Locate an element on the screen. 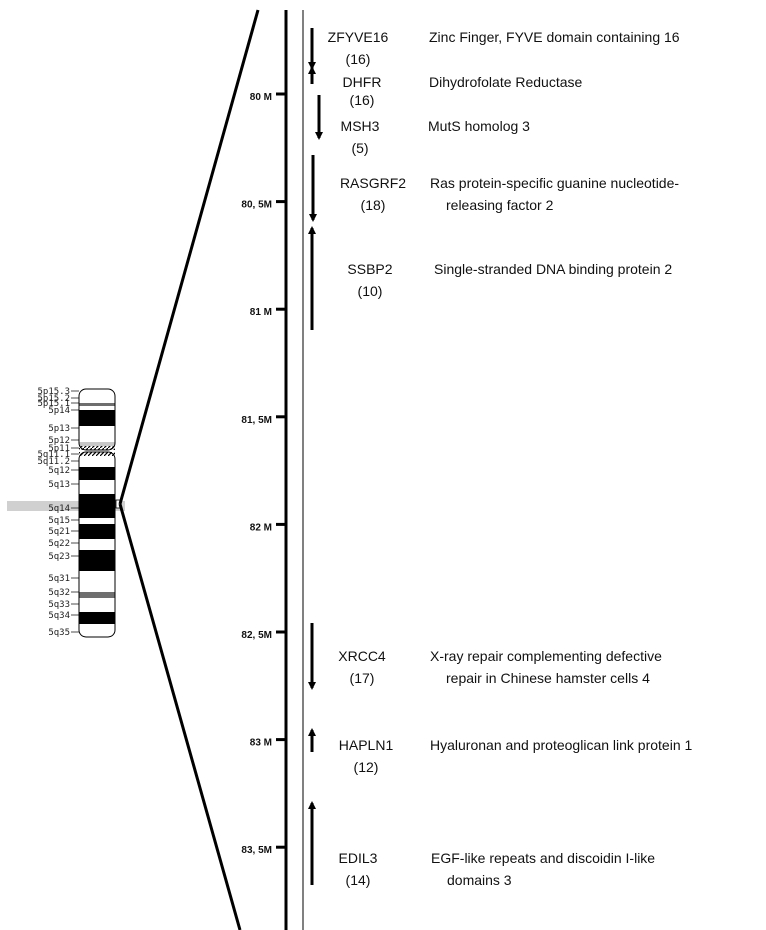 Image resolution: width=766 pixels, height=930 pixels. gene-exon-count: (17) is located at coordinates (362, 678).